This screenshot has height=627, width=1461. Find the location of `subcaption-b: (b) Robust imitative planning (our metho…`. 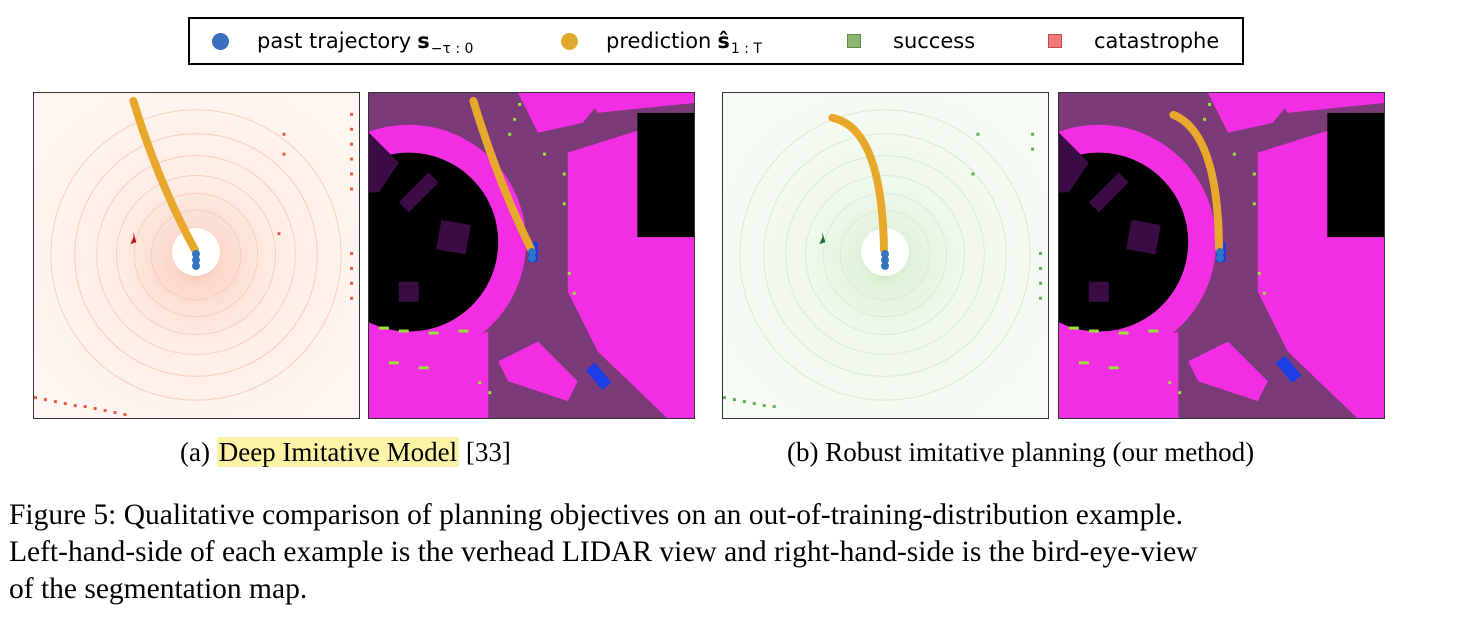

subcaption-b: (b) Robust imitative planning (our metho… is located at coordinates (1021, 452).